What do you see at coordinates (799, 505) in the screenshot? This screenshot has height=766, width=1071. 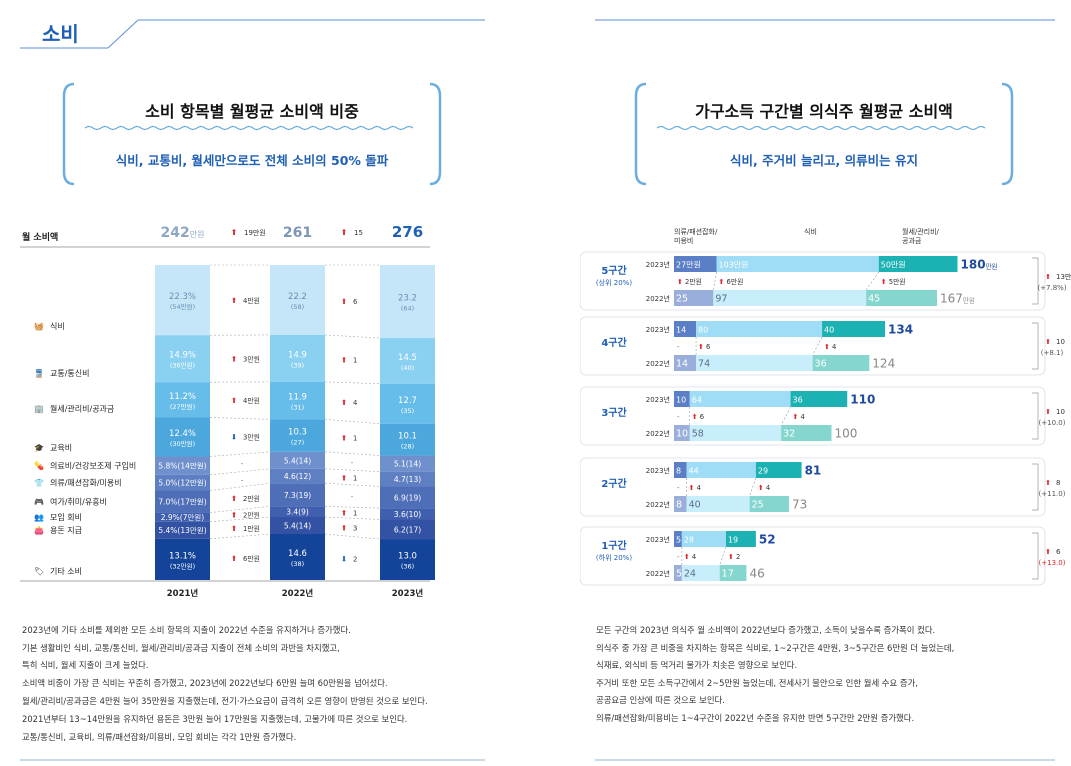 I see `bar-total-label: 73` at bounding box center [799, 505].